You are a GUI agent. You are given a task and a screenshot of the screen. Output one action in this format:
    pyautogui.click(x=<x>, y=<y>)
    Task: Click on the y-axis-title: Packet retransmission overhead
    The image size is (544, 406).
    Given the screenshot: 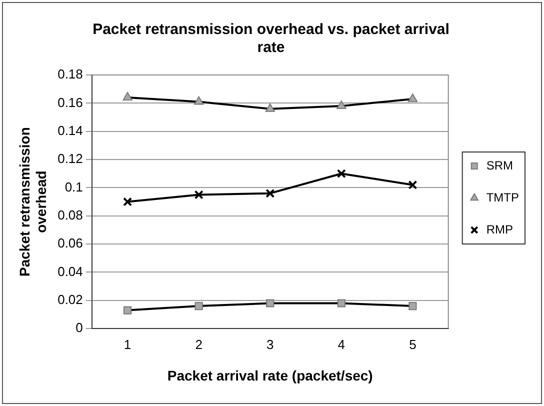 What is the action you would take?
    pyautogui.click(x=33, y=202)
    